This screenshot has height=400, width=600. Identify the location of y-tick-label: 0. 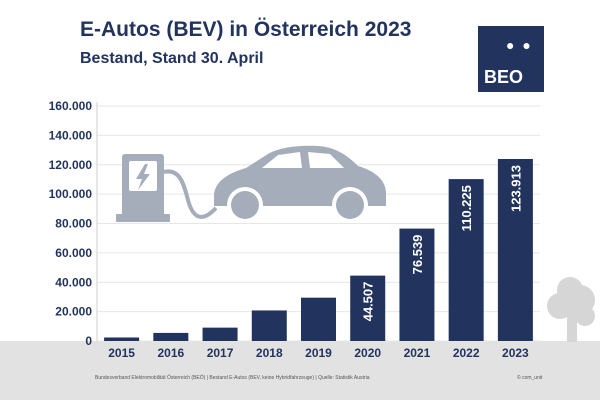
(88, 341).